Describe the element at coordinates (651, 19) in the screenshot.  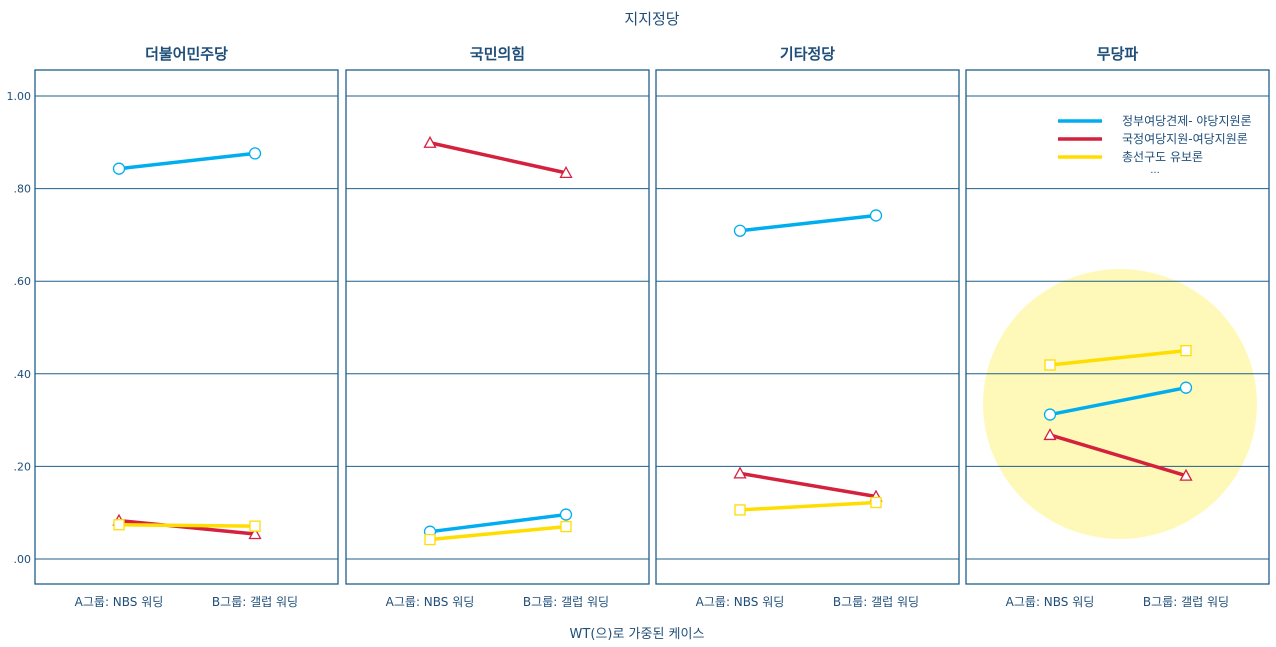
I see `chart-title: 지지정당` at that location.